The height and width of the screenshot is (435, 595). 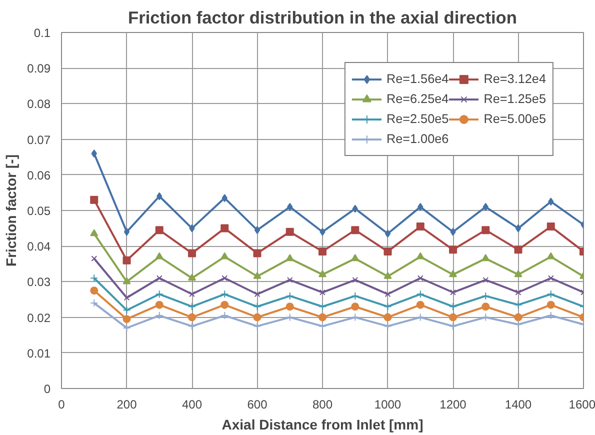 I want to click on y-tick-label: 0.08, so click(x=39, y=104).